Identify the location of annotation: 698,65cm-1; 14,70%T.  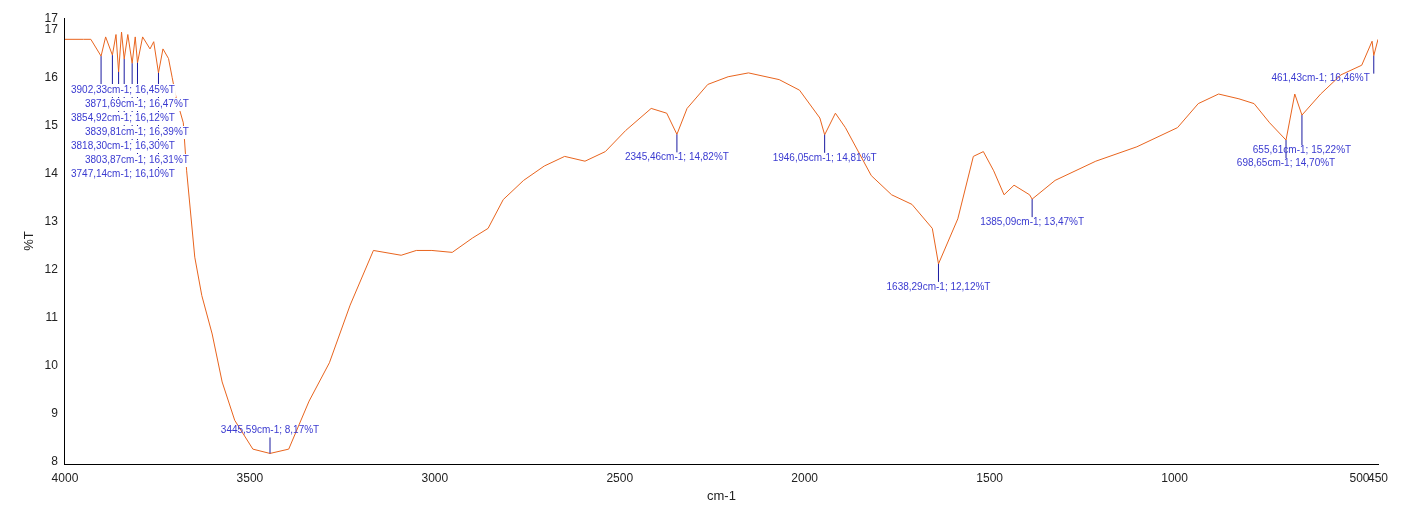
(1286, 162).